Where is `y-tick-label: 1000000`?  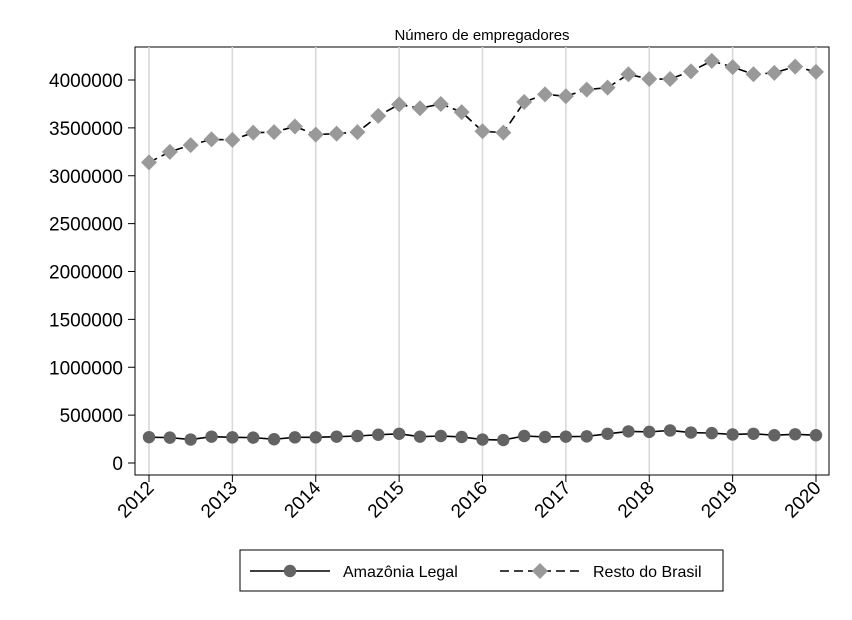
y-tick-label: 1000000 is located at coordinates (86, 368).